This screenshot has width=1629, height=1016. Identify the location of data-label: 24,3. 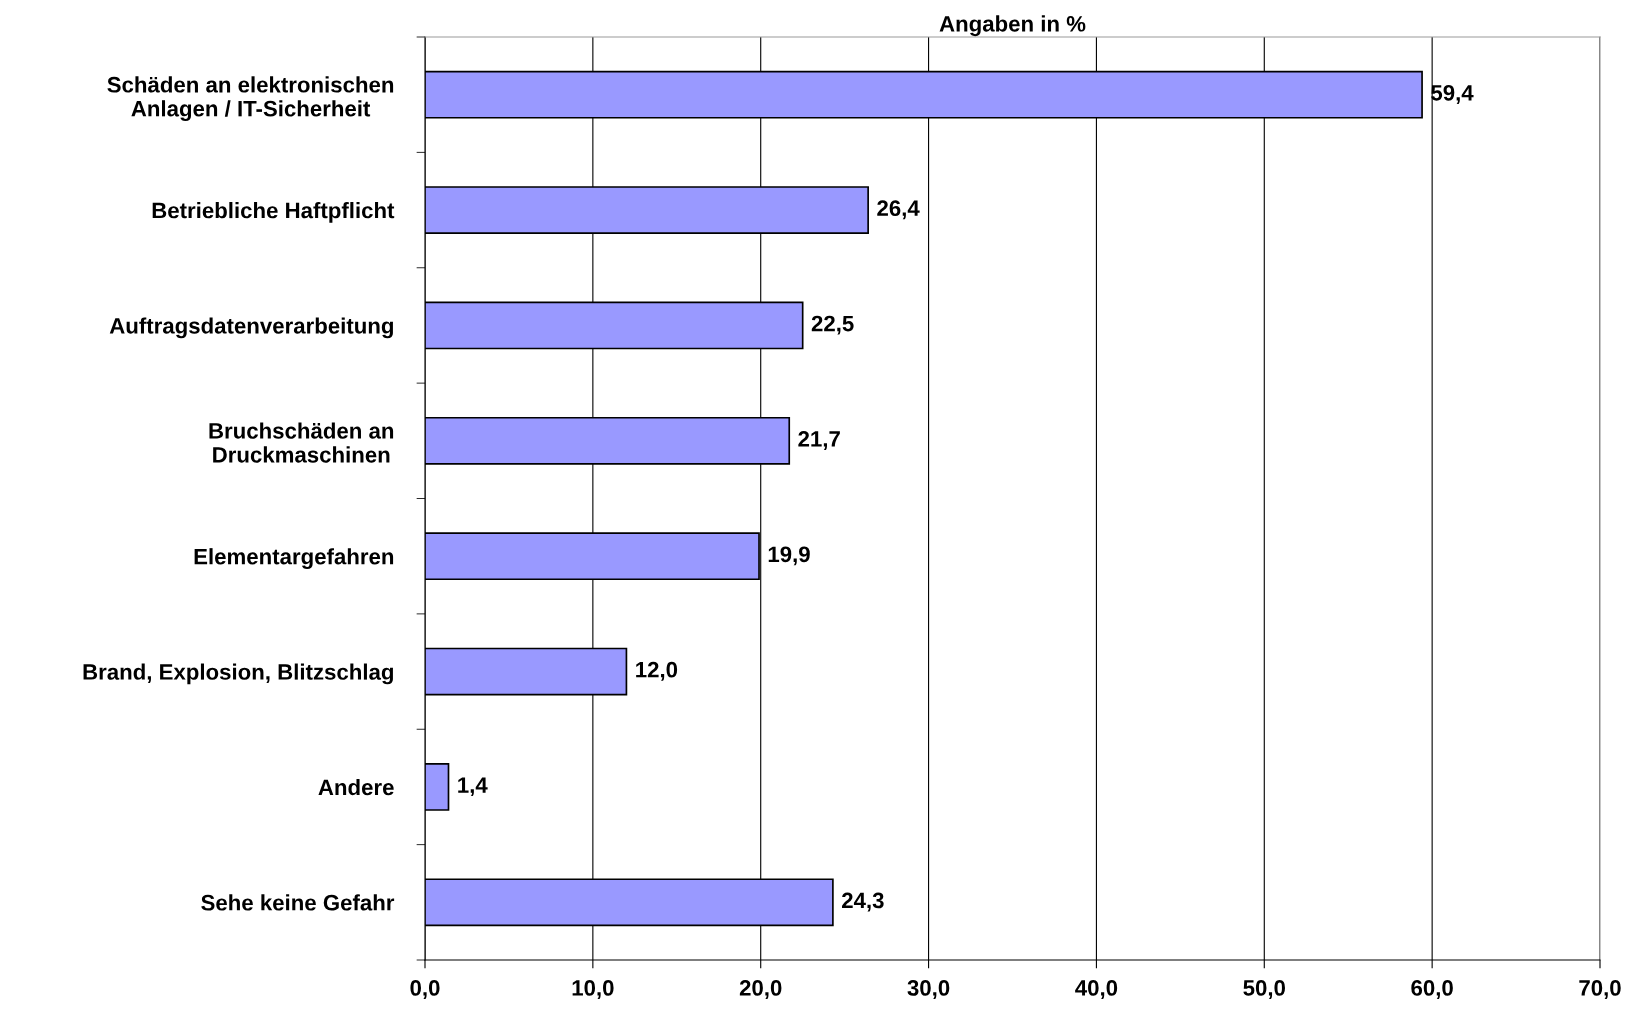
(863, 902).